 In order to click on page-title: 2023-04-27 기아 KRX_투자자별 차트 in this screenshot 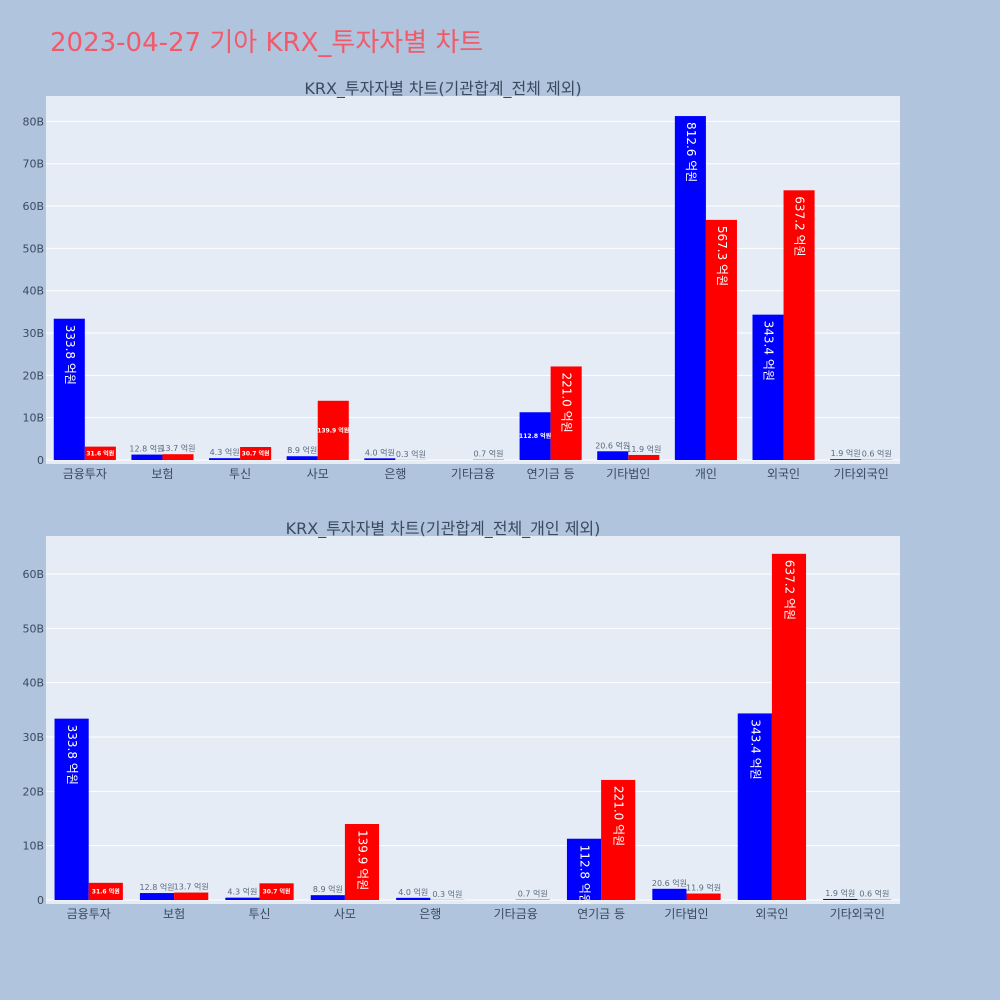, I will do `click(267, 43)`.